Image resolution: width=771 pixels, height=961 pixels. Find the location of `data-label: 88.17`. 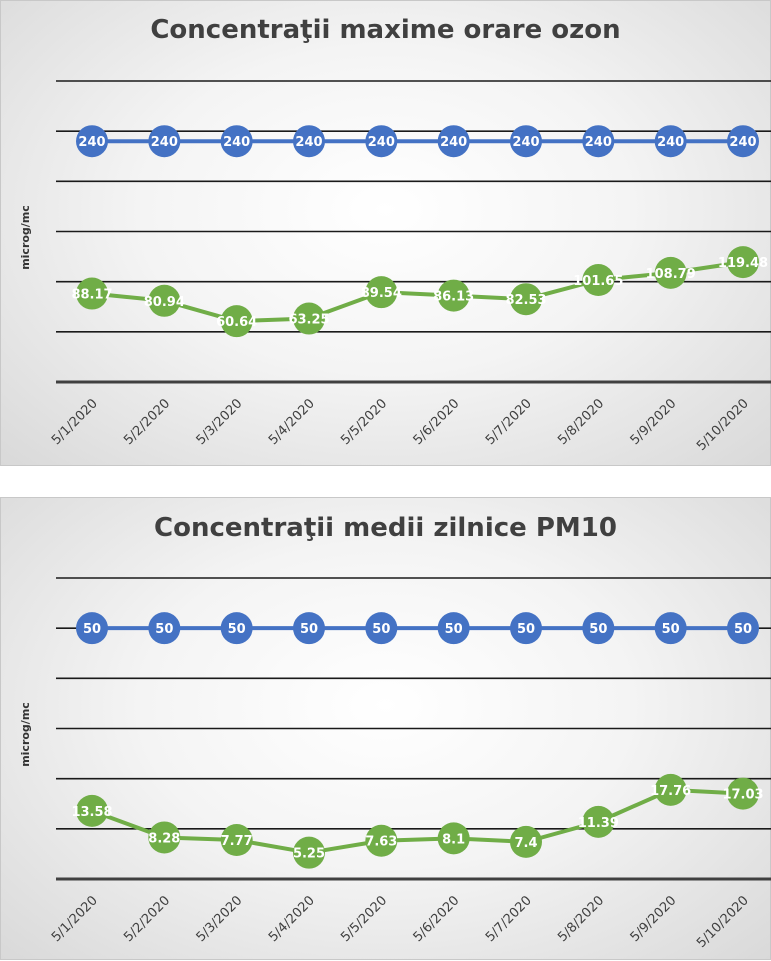

data-label: 88.17 is located at coordinates (91, 295).